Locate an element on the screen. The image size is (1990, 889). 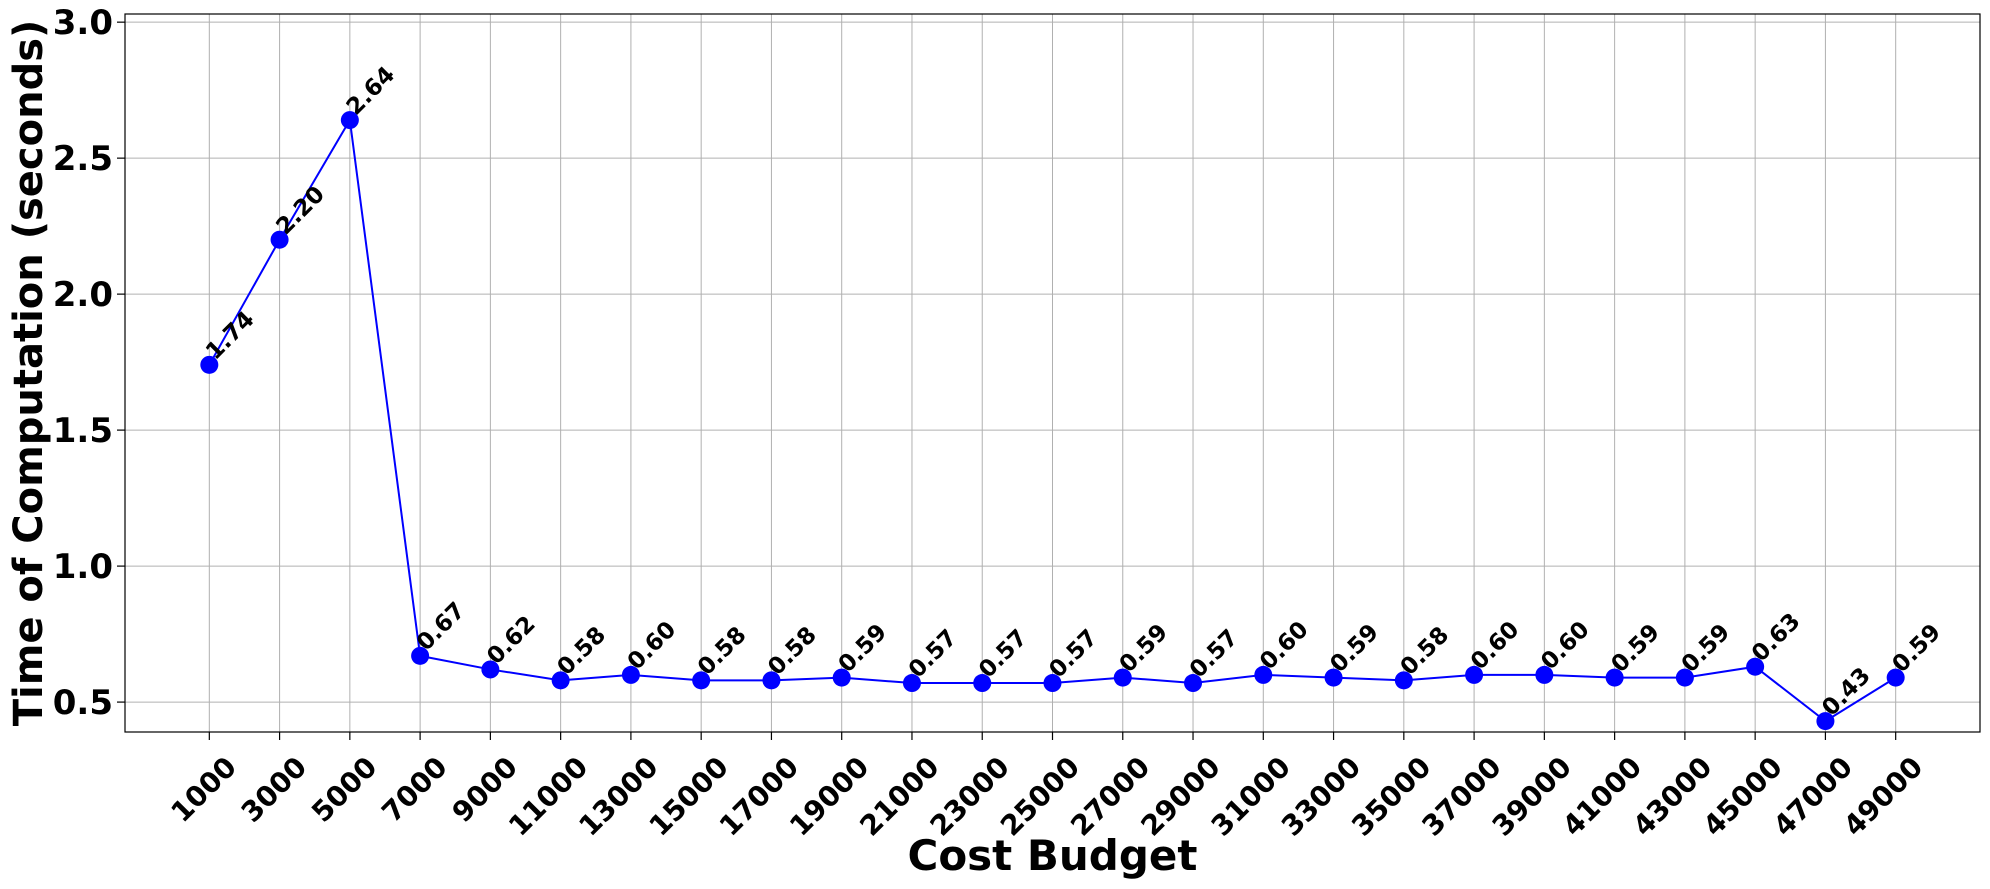
x-tick-label: 1000 is located at coordinates (204, 789).